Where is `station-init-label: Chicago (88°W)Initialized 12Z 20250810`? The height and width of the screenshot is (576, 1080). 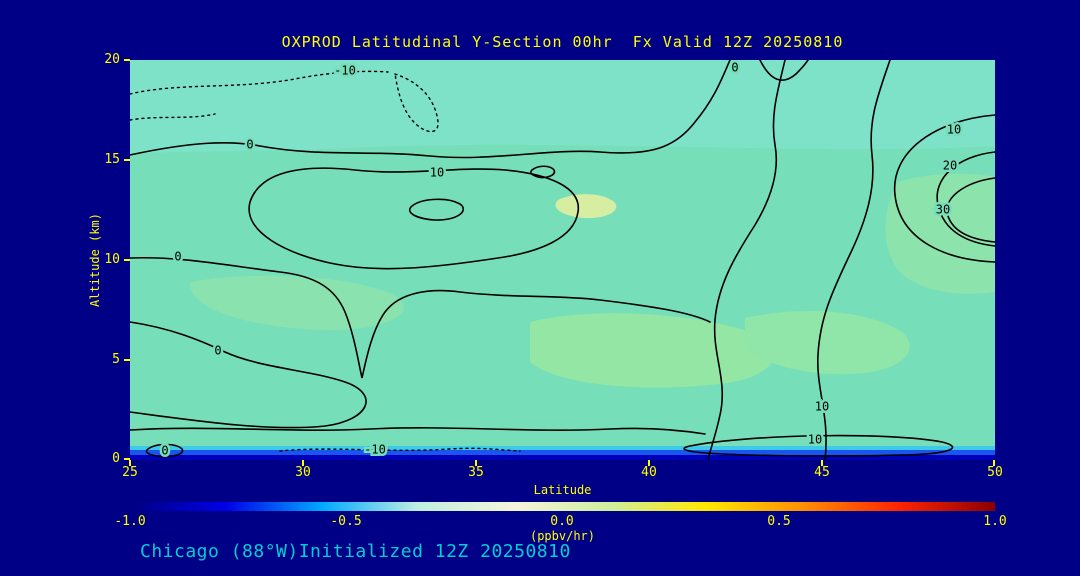
station-init-label: Chicago (88°W)Initialized 12Z 20250810 is located at coordinates (355, 551).